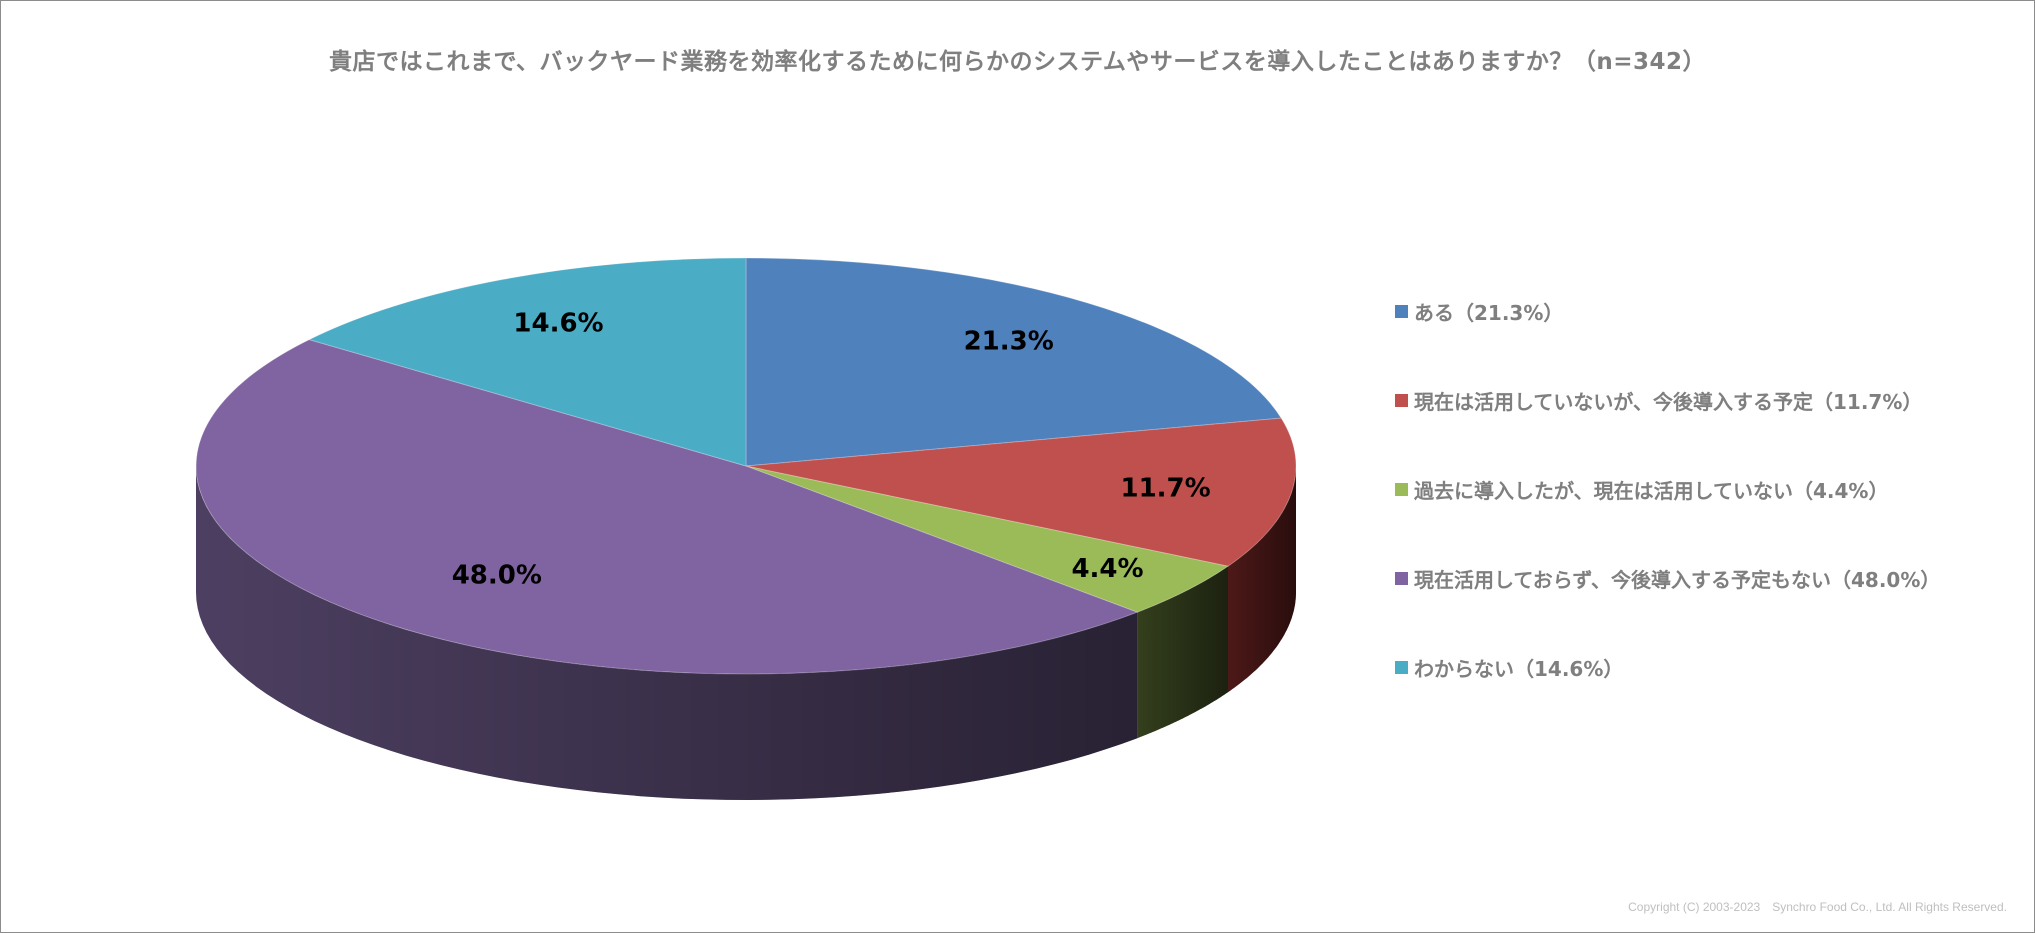  I want to click on legend-item: ある（21.3%）, so click(1479, 311).